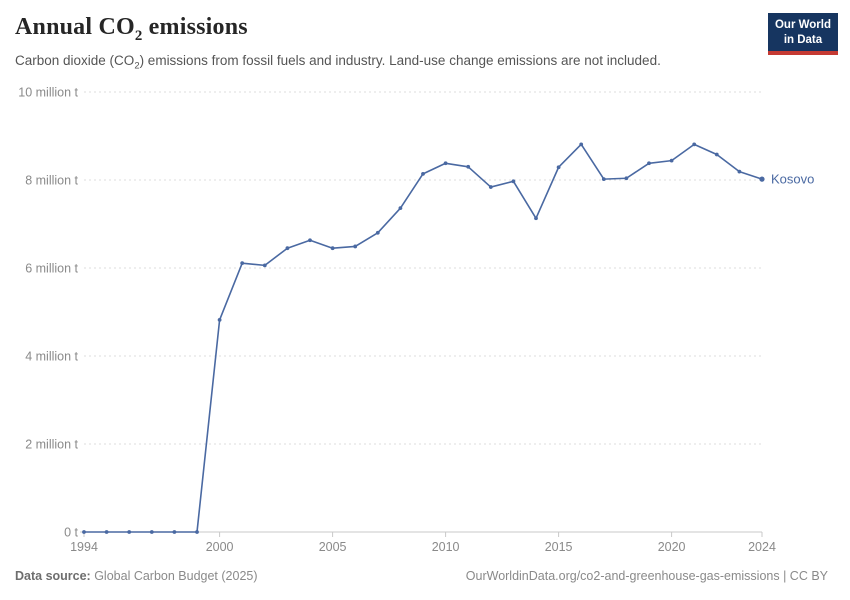  Describe the element at coordinates (53, 576) in the screenshot. I see `data-source-label: Data source:` at that location.